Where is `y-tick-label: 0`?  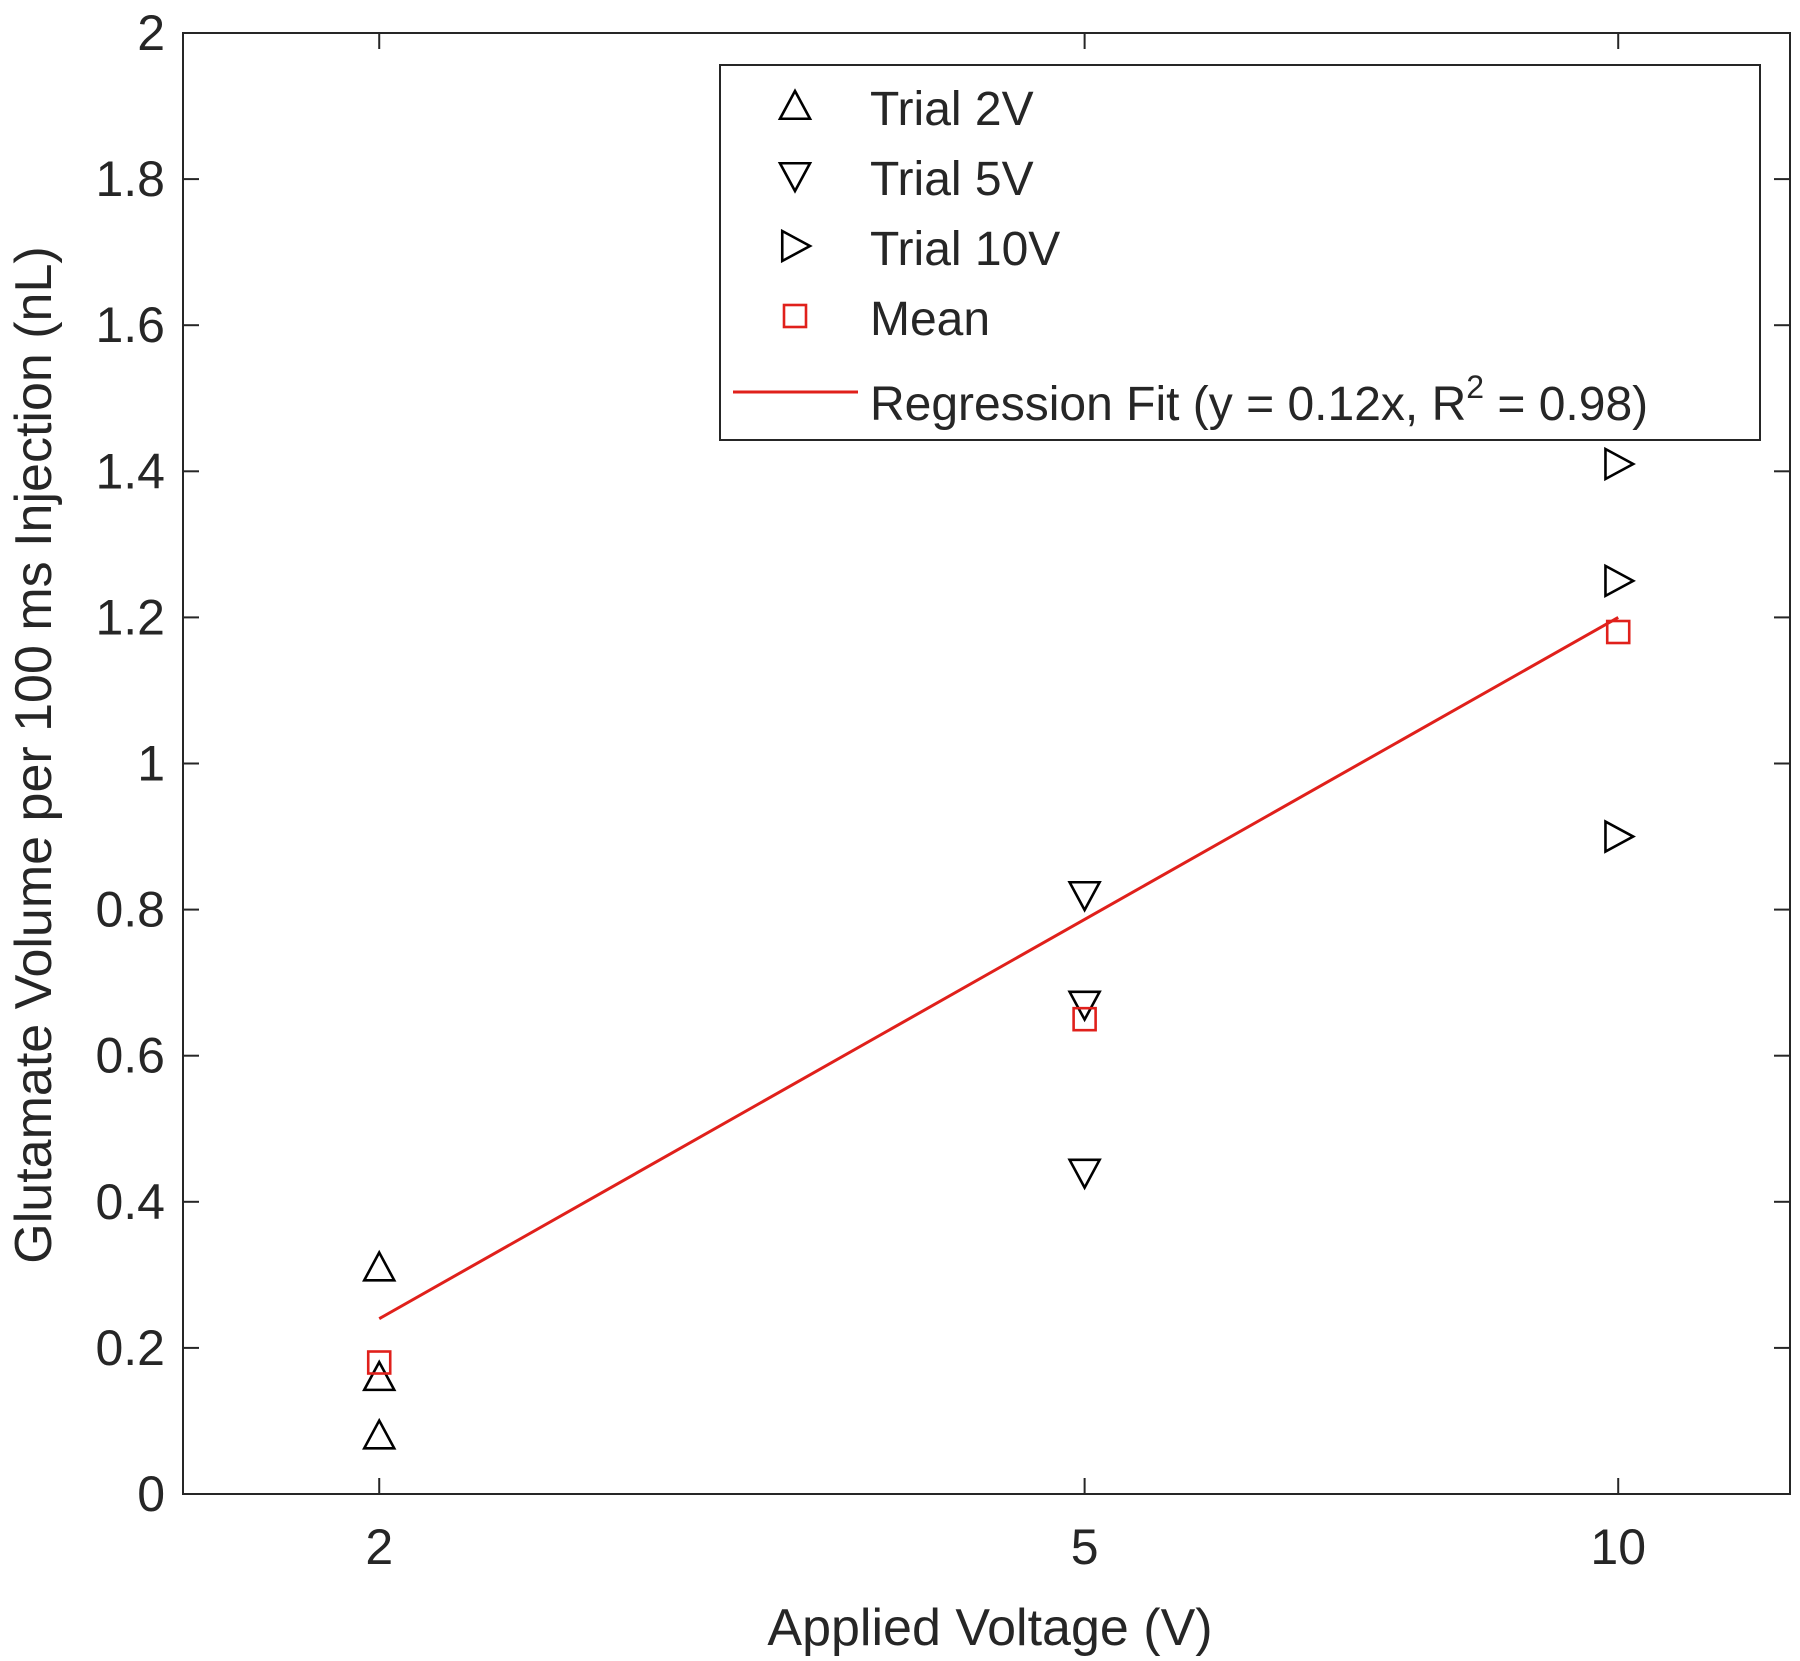 y-tick-label: 0 is located at coordinates (151, 1494).